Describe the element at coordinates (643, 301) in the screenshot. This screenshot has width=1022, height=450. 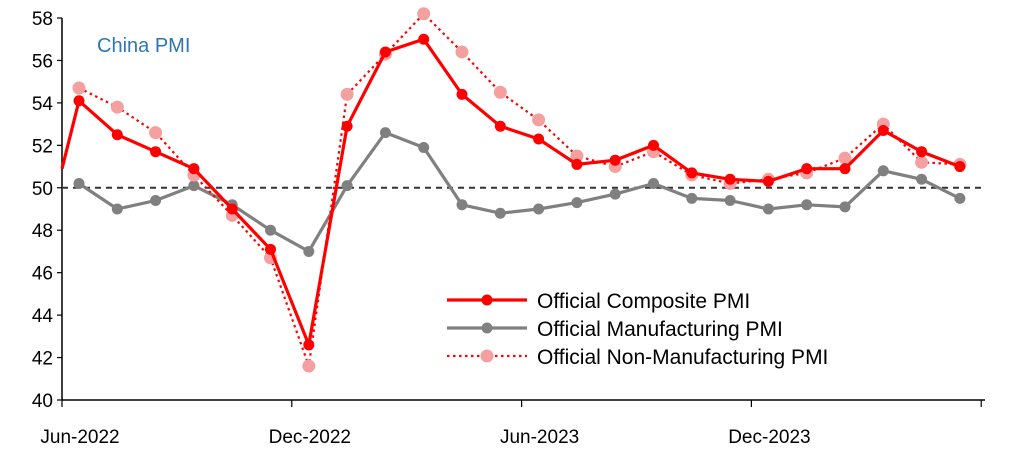
I see `legend-label: Official Composite PMI` at that location.